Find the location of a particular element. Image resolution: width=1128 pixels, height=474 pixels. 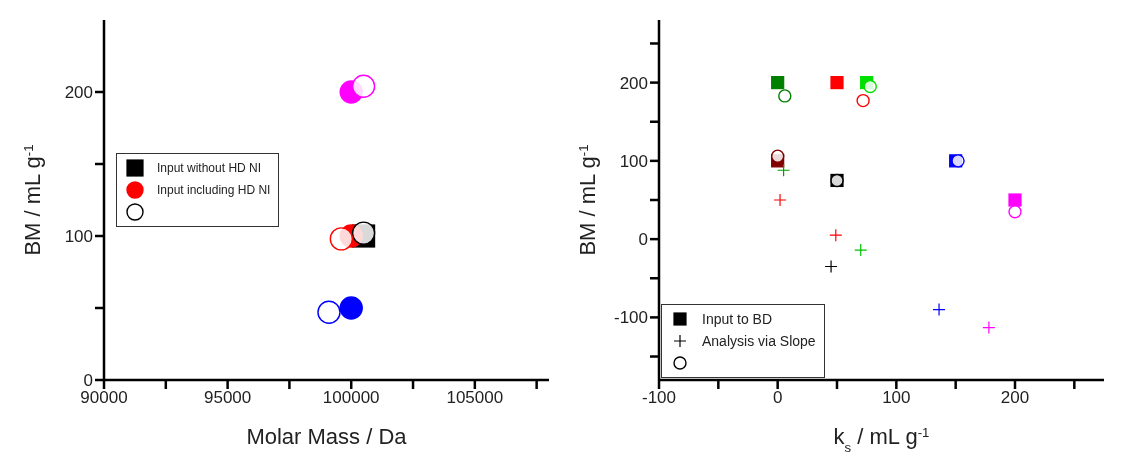

x-tick-label: 0 is located at coordinates (777, 398).